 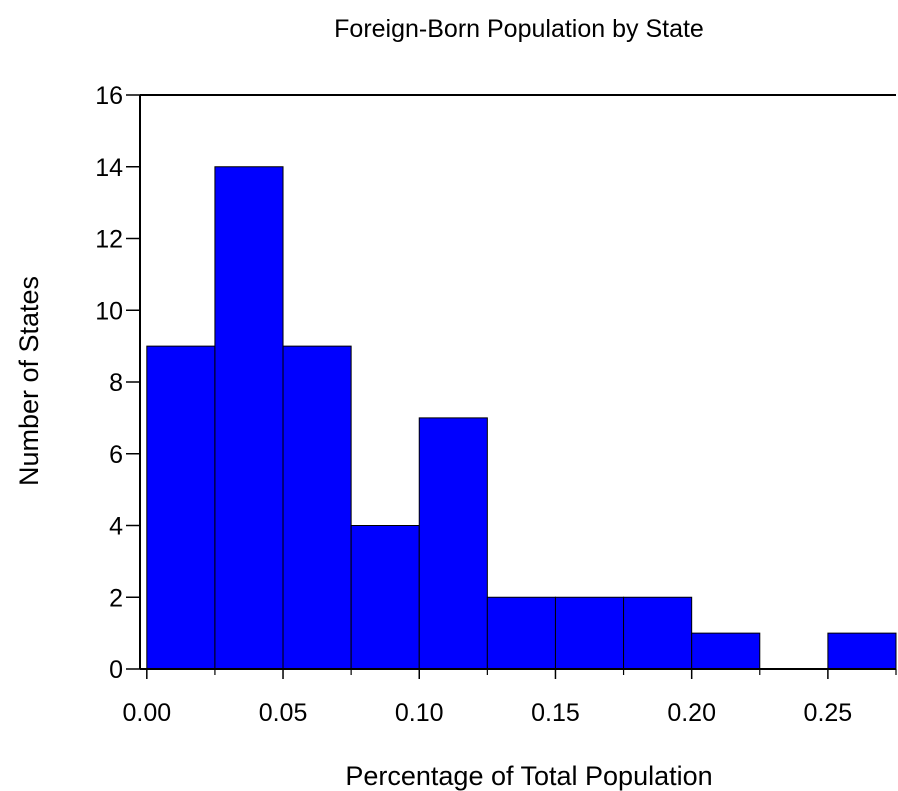 I want to click on x-tick-label: 0.15, so click(x=555, y=713).